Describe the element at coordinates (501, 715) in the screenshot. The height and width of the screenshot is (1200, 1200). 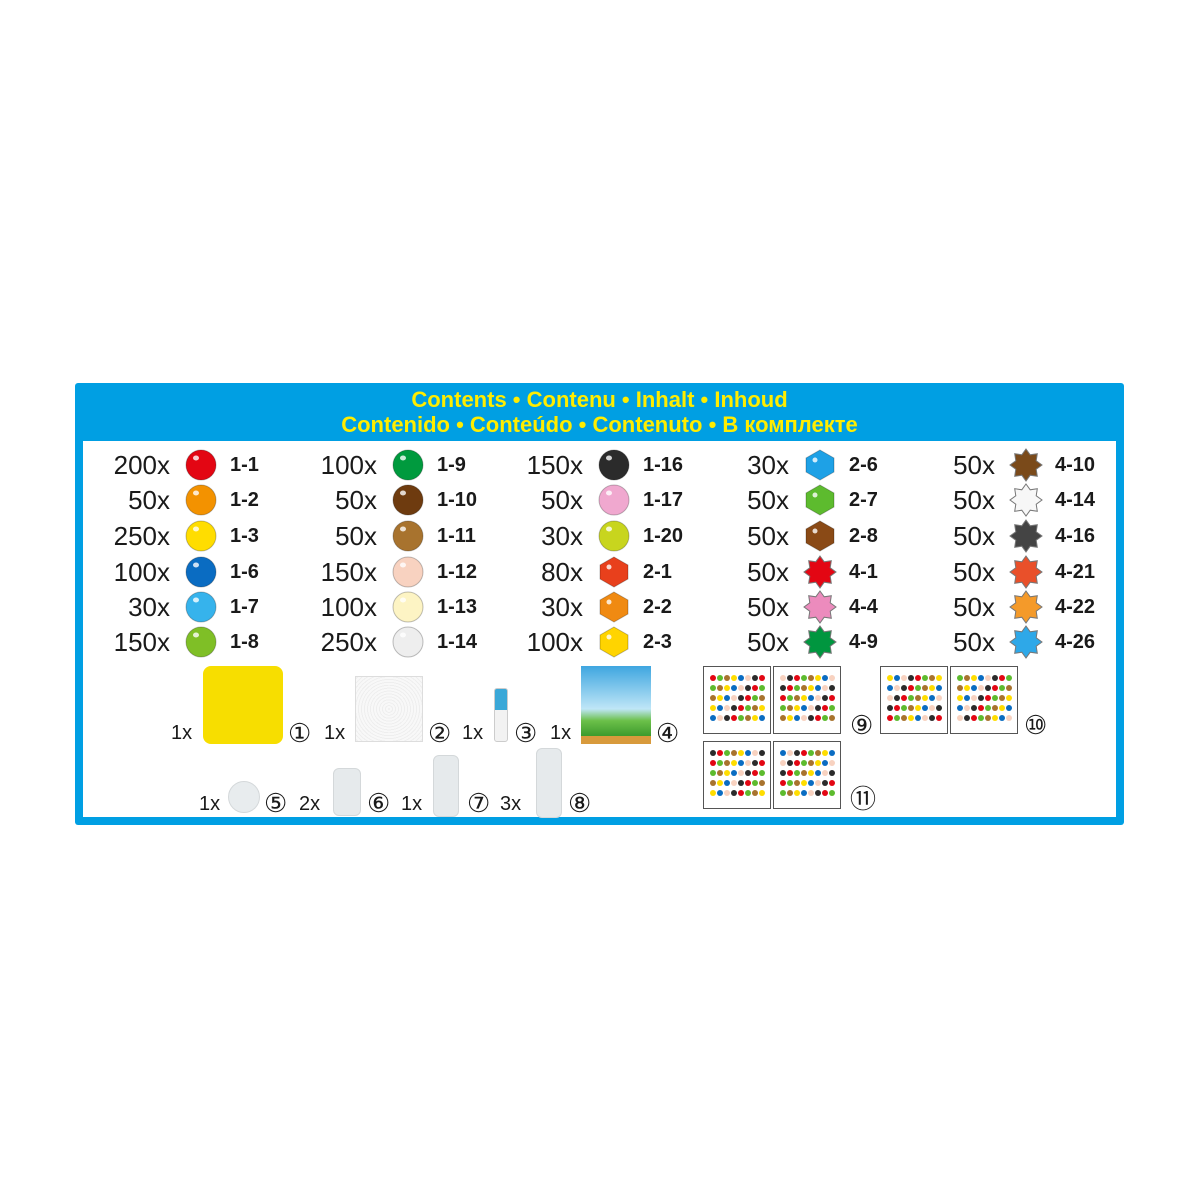
I see `sprayer-image` at that location.